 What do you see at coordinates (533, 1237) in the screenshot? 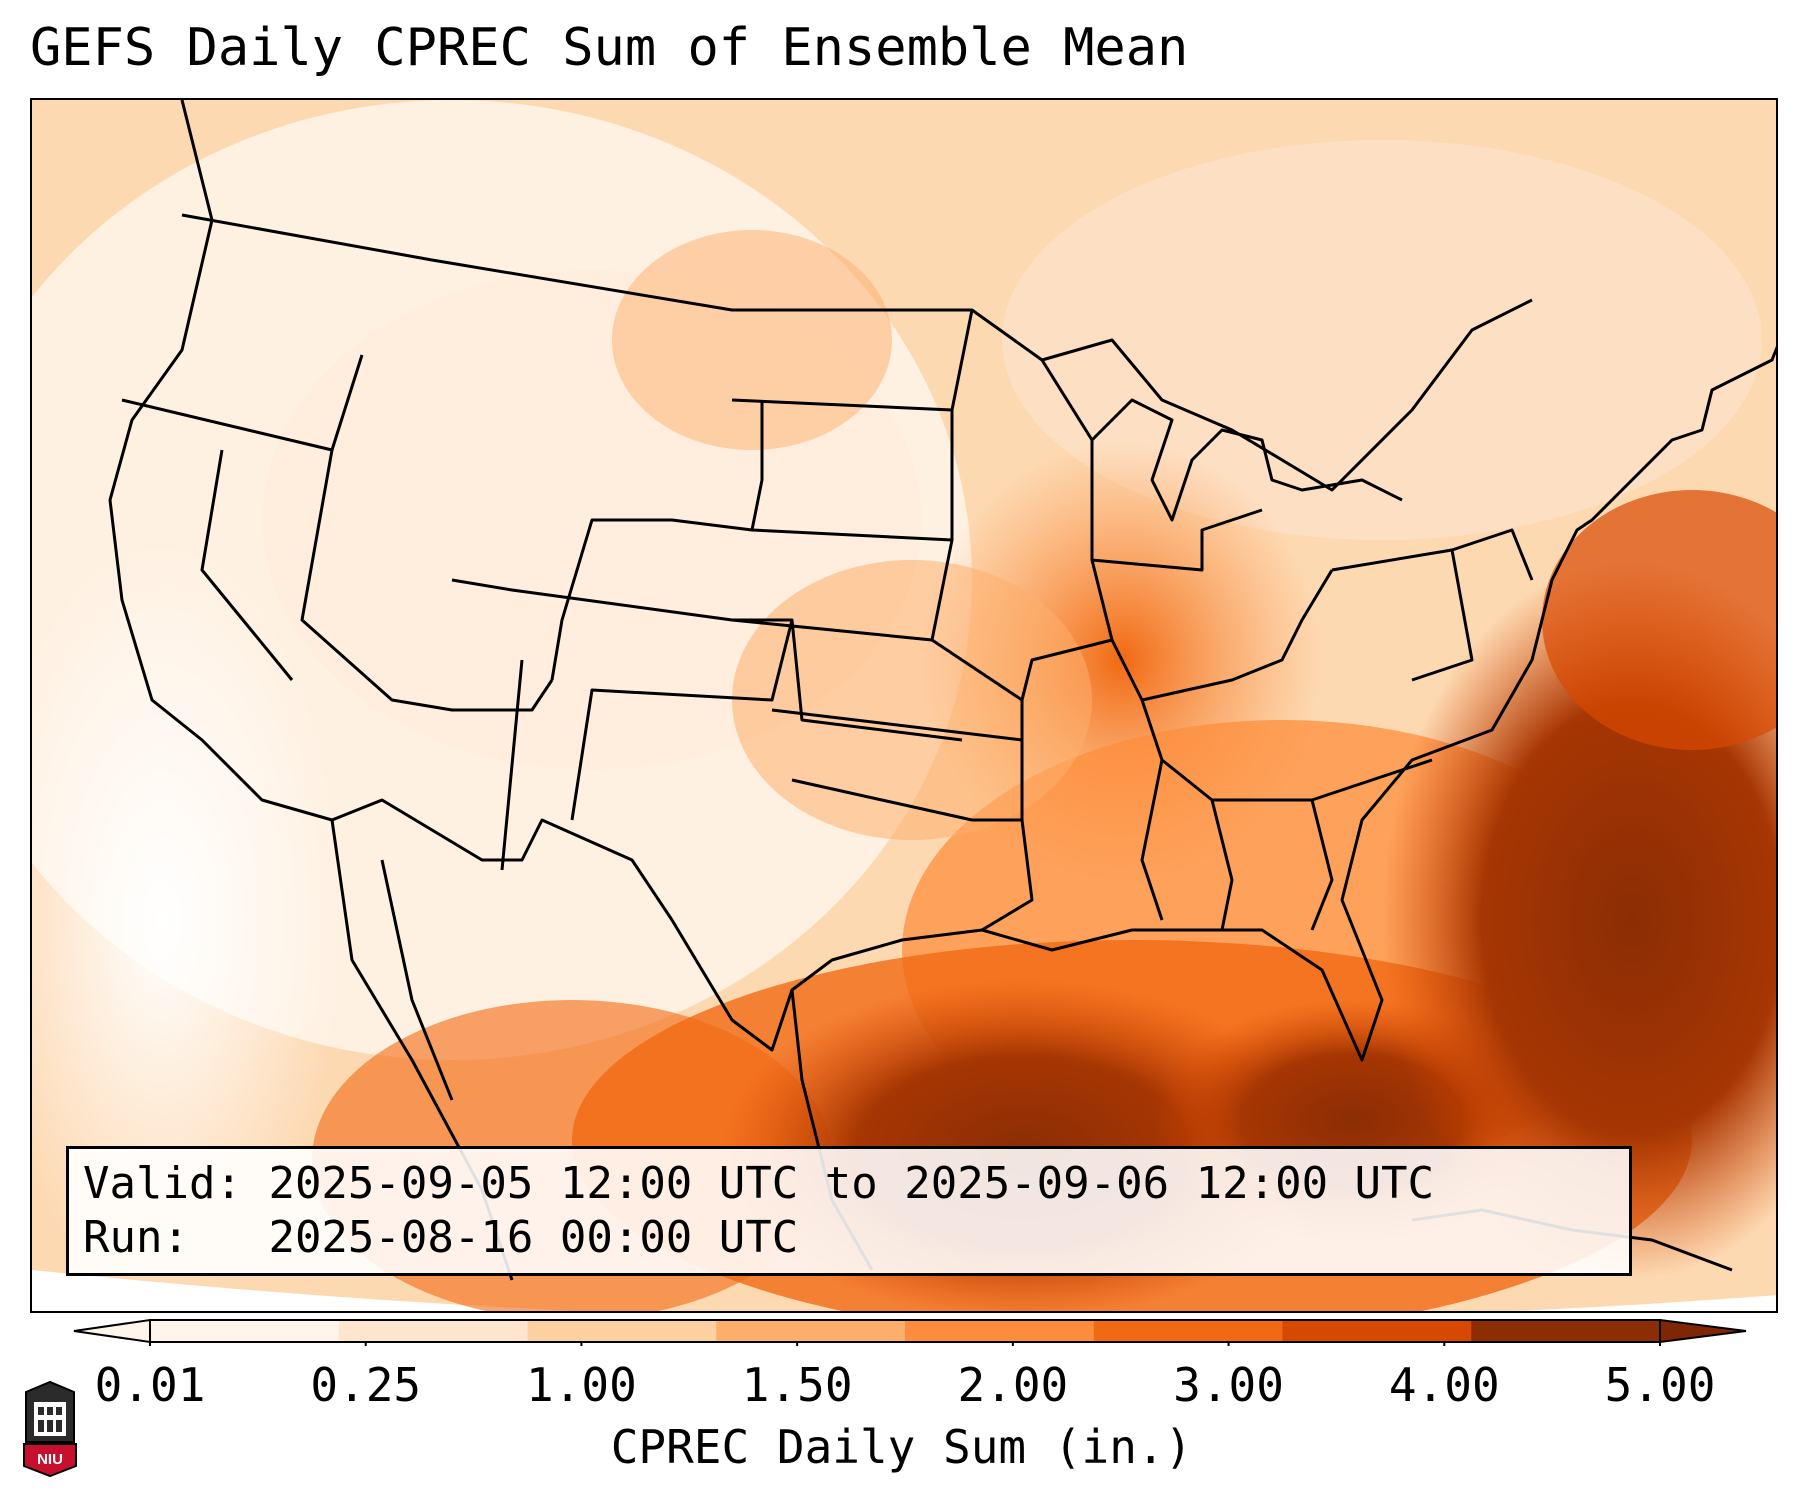
I see `run-value: 2025-08-16 00:00 UTC` at bounding box center [533, 1237].